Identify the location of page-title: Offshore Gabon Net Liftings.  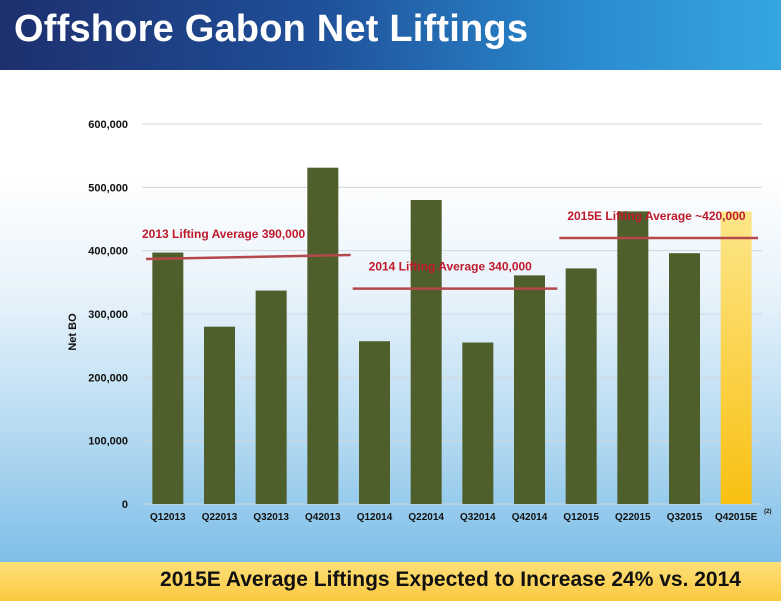
(271, 29).